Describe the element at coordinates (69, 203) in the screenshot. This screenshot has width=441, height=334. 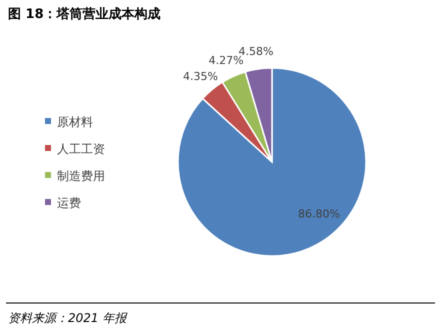
I see `legend-label: 运费` at that location.